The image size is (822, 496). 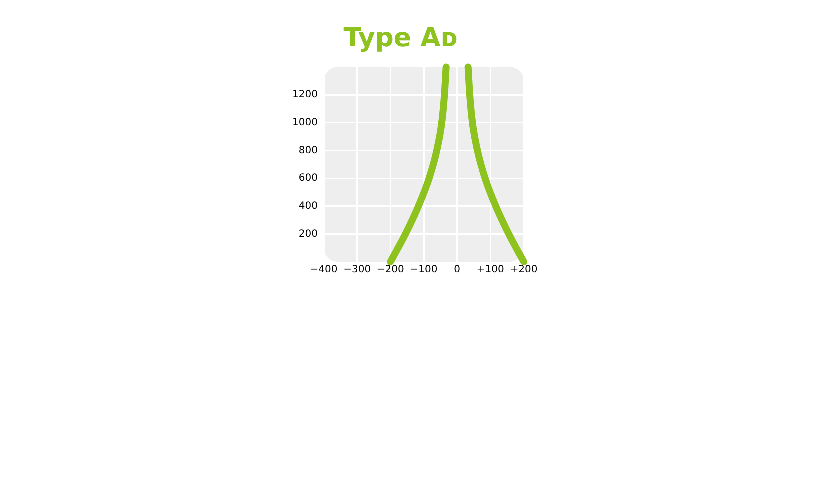 What do you see at coordinates (524, 270) in the screenshot?
I see `x-tick-label: +200` at bounding box center [524, 270].